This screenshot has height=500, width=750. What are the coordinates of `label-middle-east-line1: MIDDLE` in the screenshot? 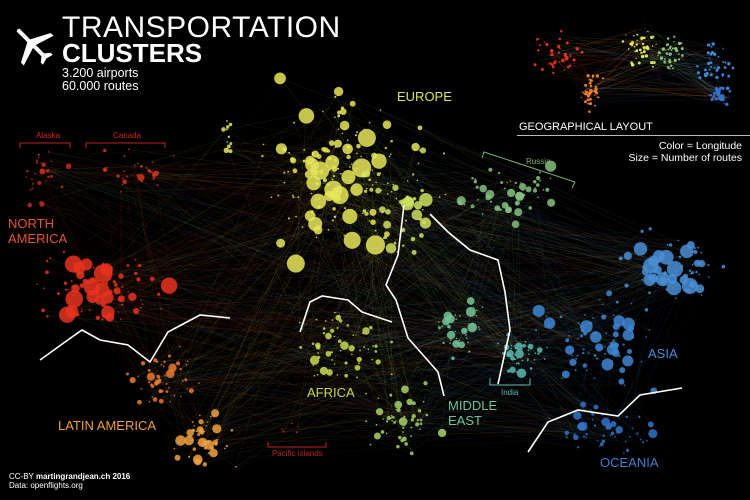 It's located at (473, 405).